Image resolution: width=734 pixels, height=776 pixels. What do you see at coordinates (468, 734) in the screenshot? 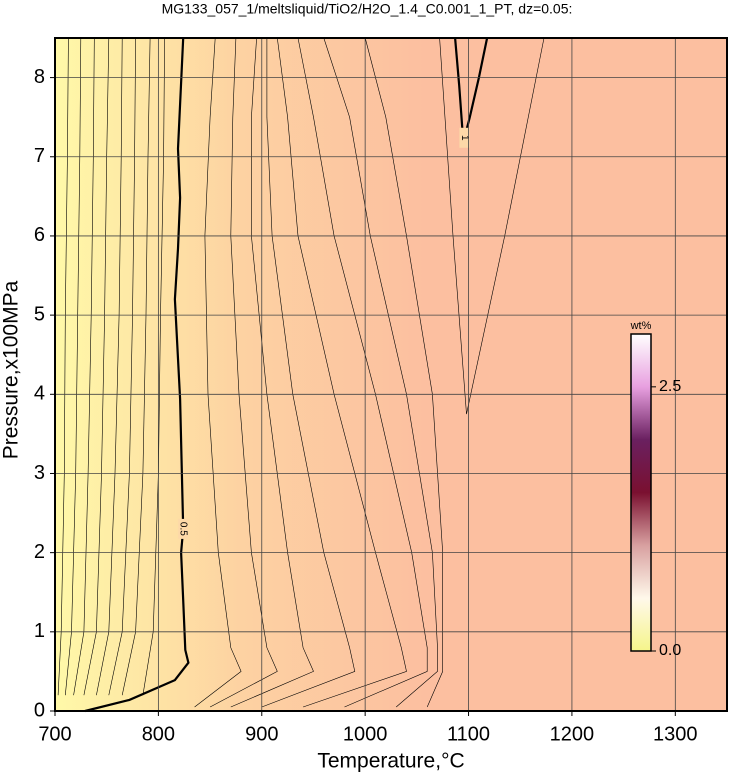
I see `x-tick-label: 1100` at bounding box center [468, 734].